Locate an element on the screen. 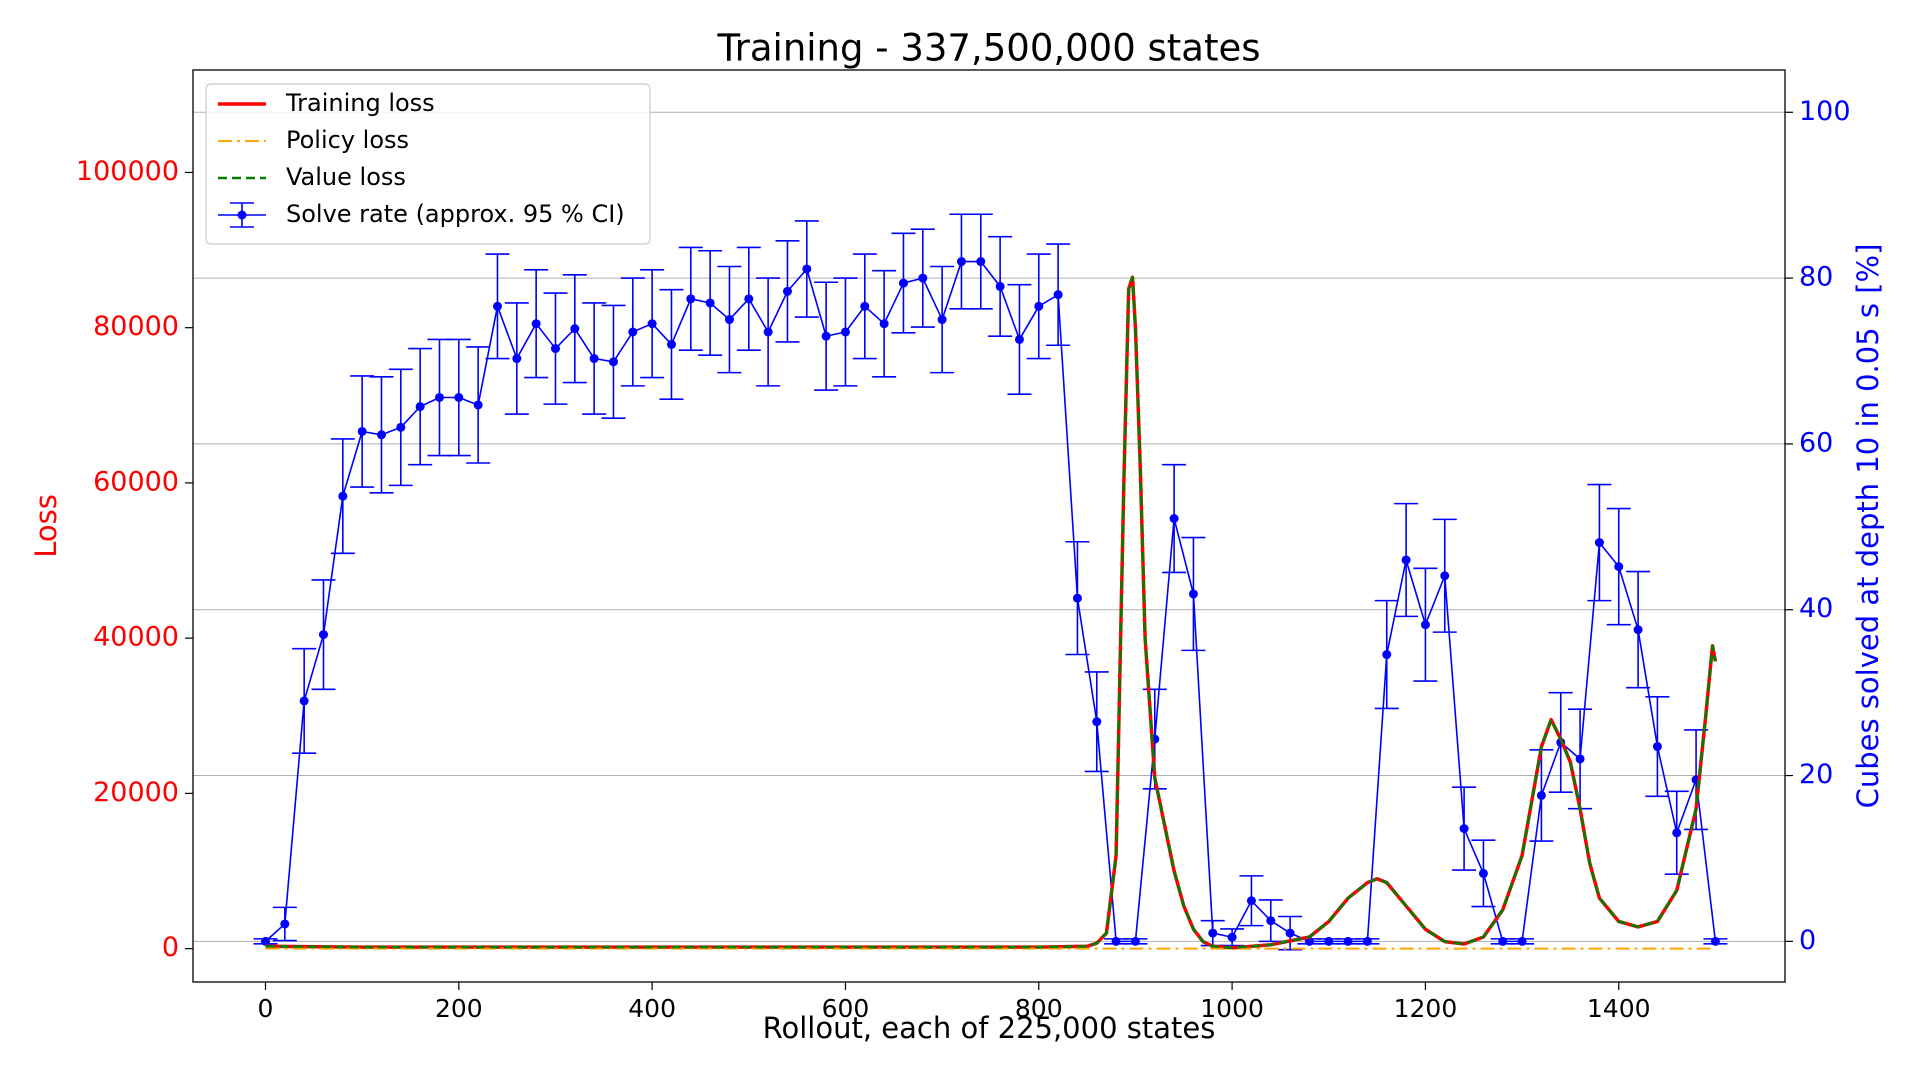  y-axis-label: Loss is located at coordinates (46, 526).